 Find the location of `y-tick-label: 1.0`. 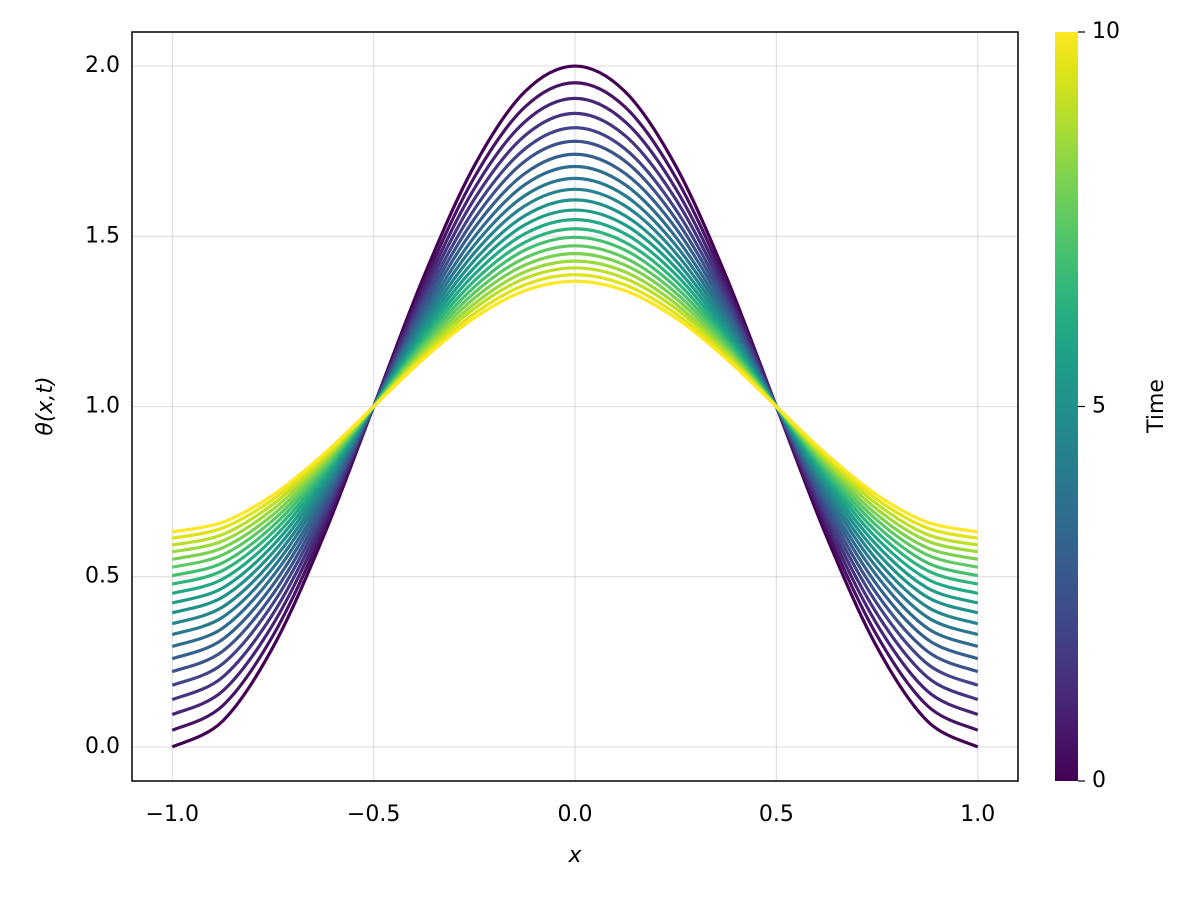

y-tick-label: 1.0 is located at coordinates (102, 406).